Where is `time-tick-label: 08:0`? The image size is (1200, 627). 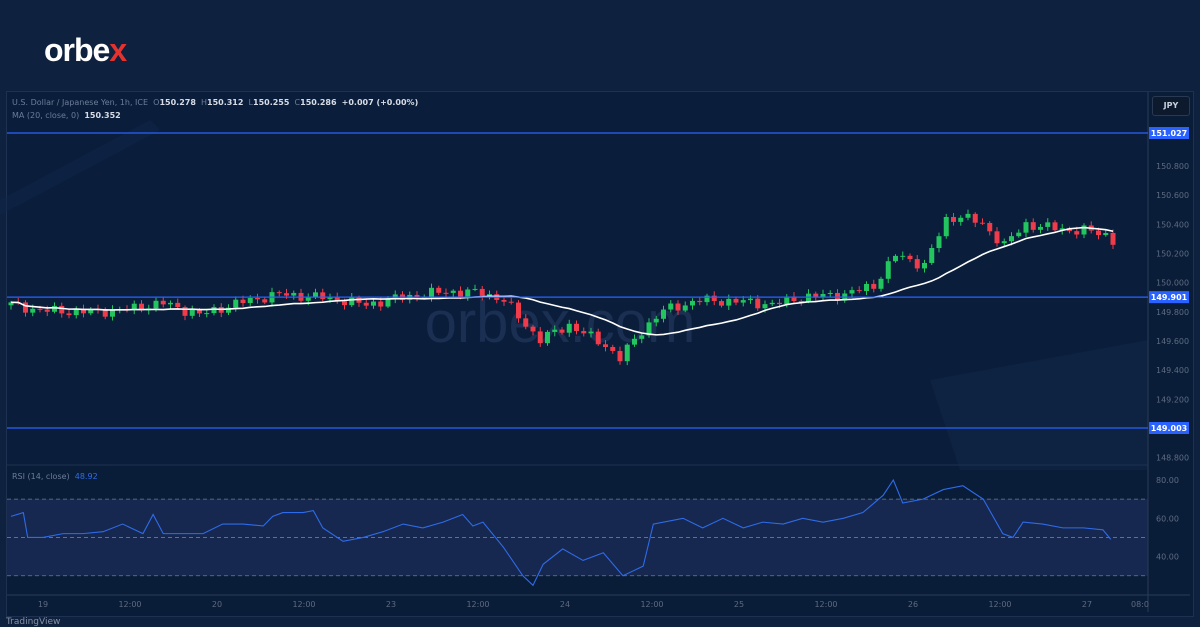 time-tick-label: 08:0 is located at coordinates (1140, 604).